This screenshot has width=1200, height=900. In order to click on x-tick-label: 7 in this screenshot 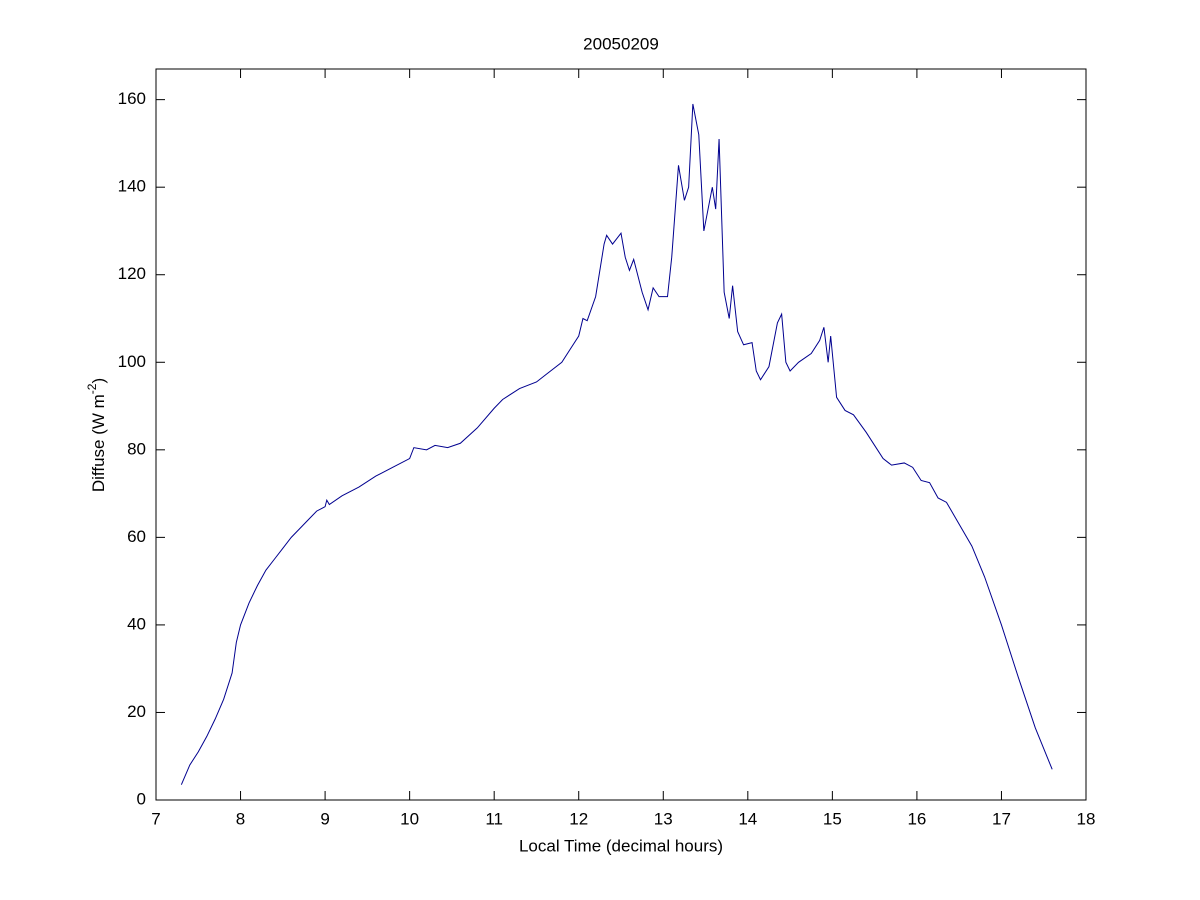, I will do `click(155, 818)`.